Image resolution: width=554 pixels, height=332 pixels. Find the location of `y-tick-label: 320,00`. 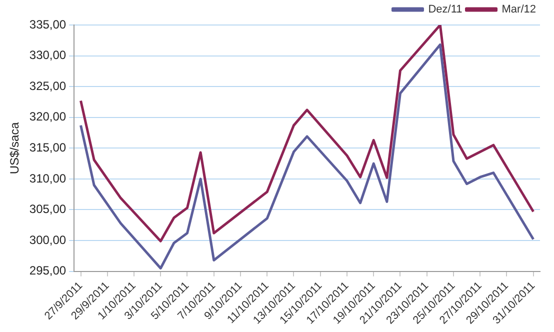

y-tick-label: 320,00 is located at coordinates (47, 117).